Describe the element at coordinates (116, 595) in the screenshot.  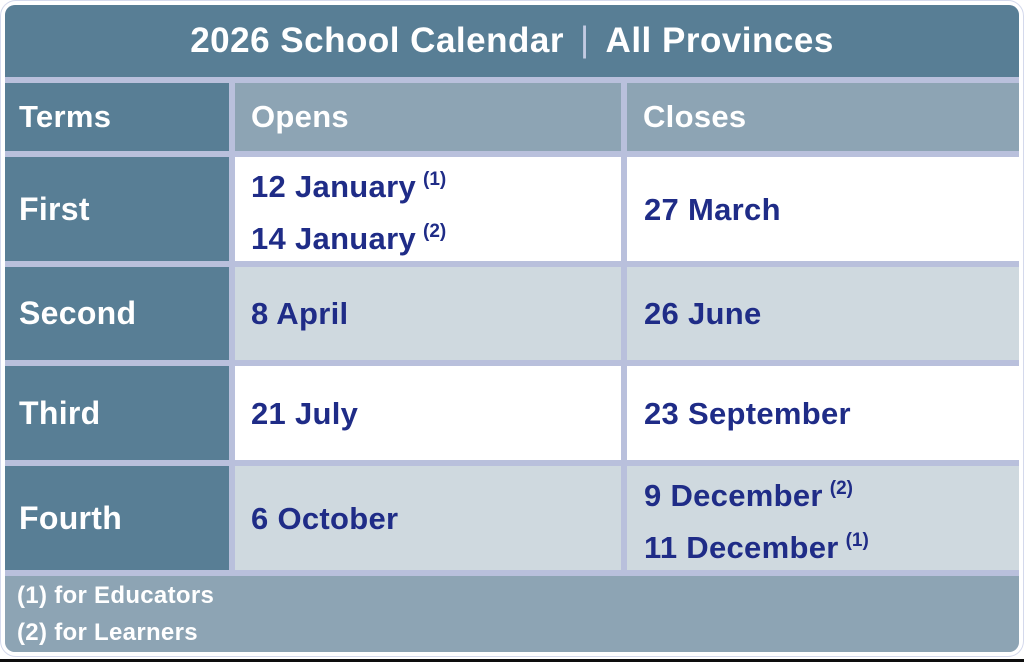
I see `footnote-educators: (1) for Educators` at that location.